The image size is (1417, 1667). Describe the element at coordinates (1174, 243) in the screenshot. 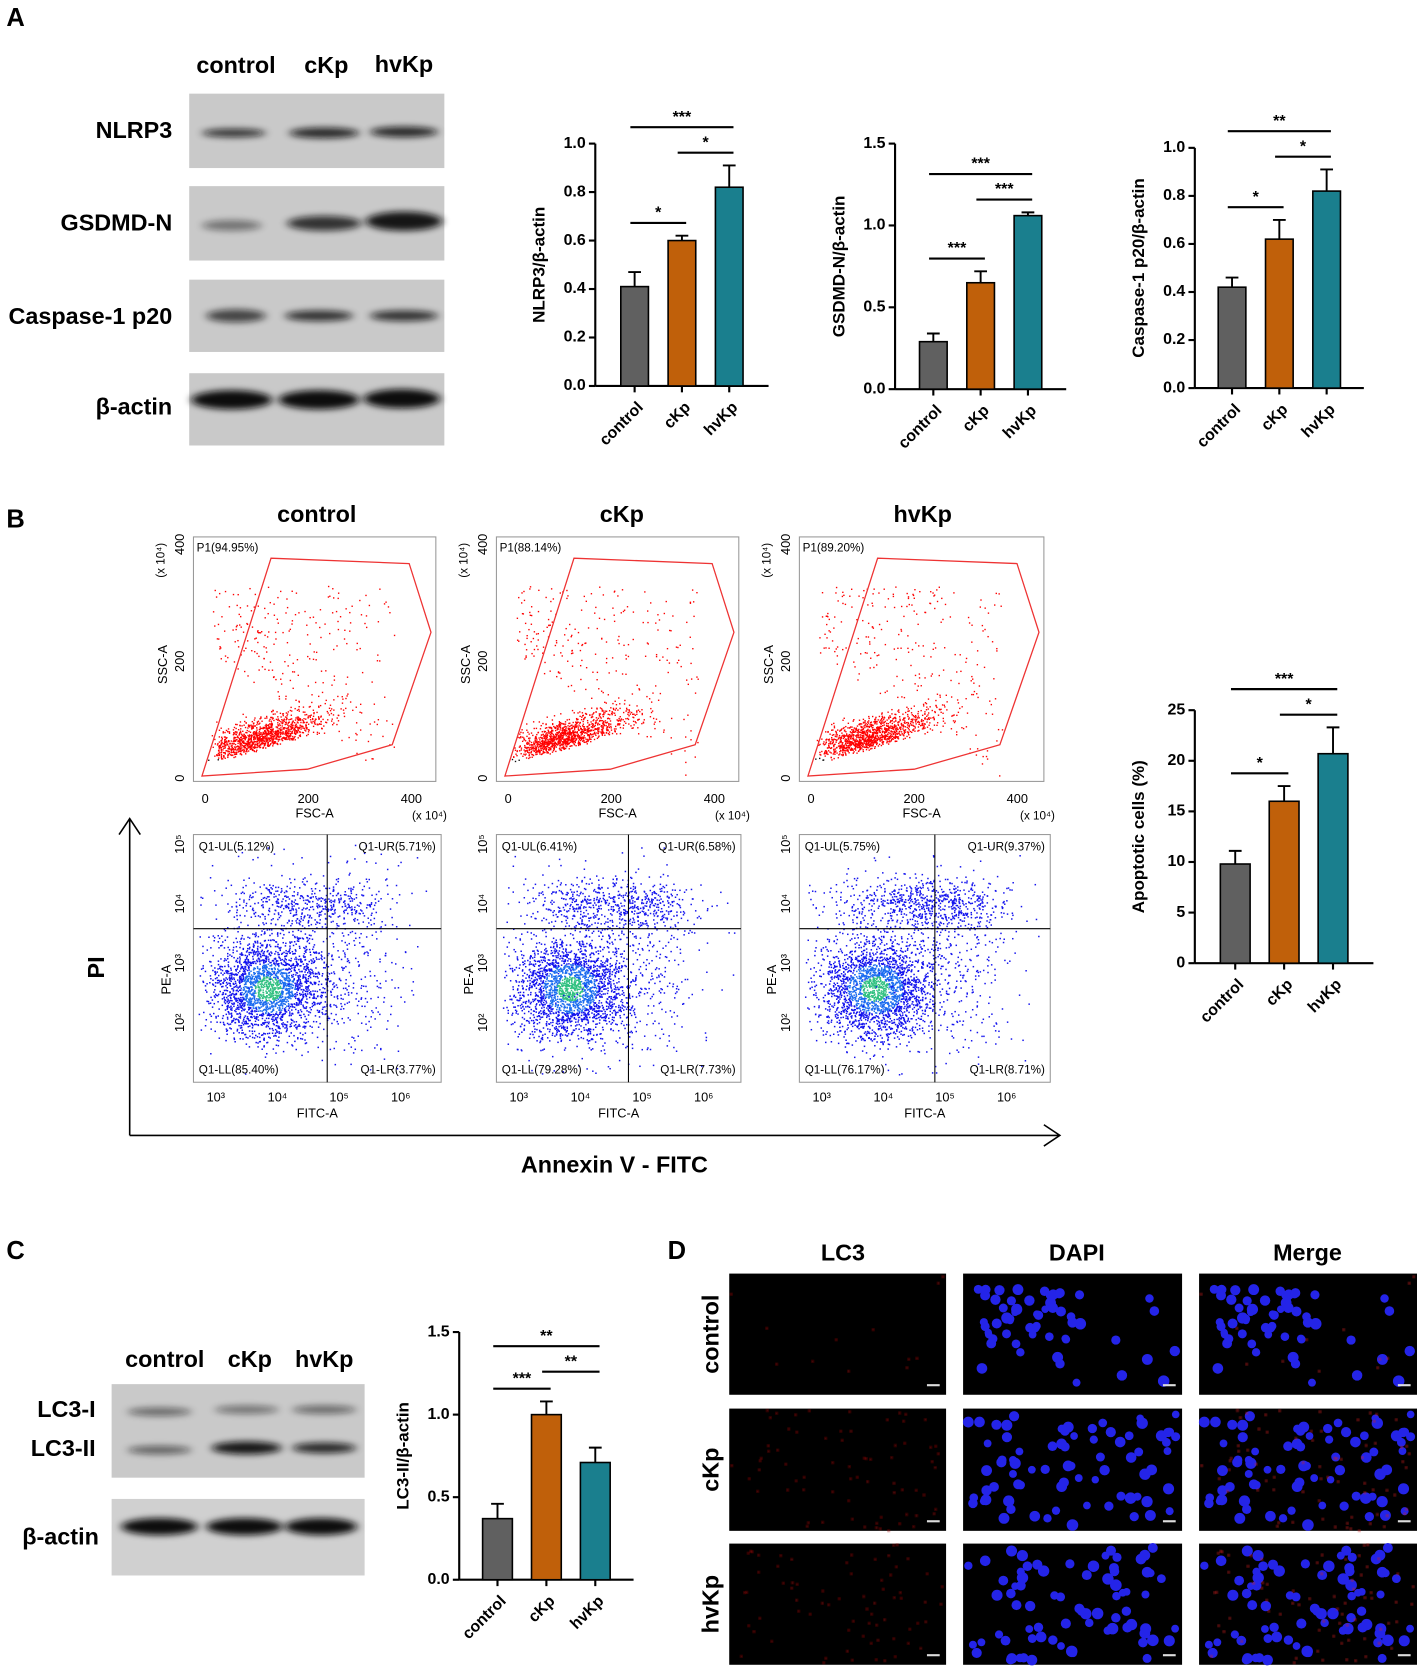

I see `label: 0.6` at that location.